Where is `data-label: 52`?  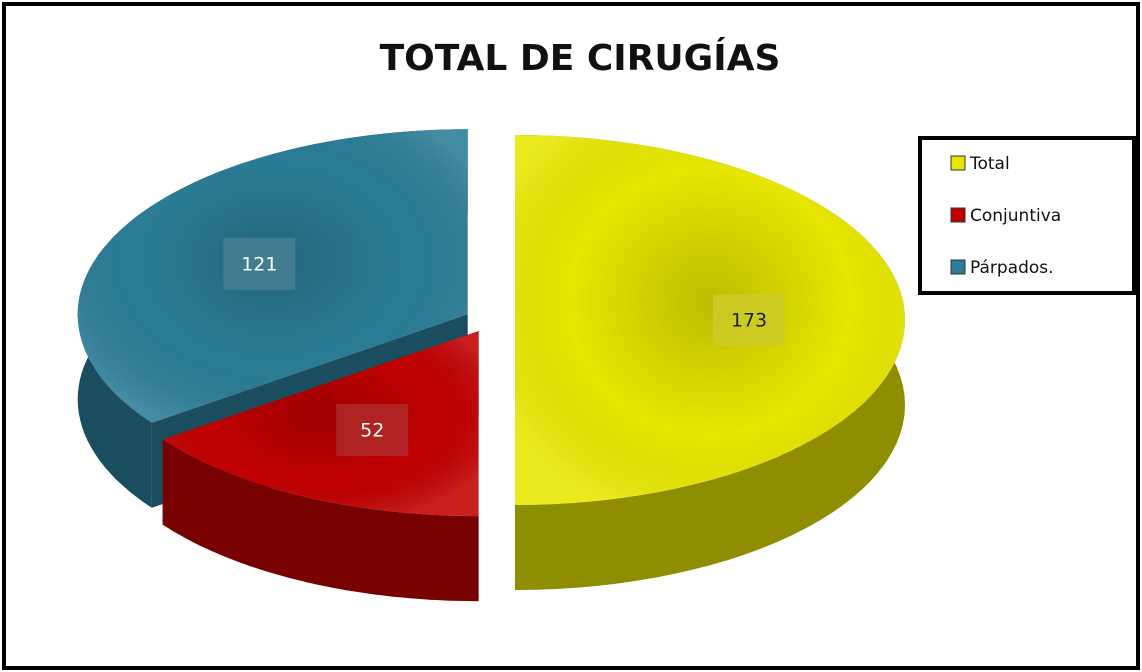 data-label: 52 is located at coordinates (372, 430).